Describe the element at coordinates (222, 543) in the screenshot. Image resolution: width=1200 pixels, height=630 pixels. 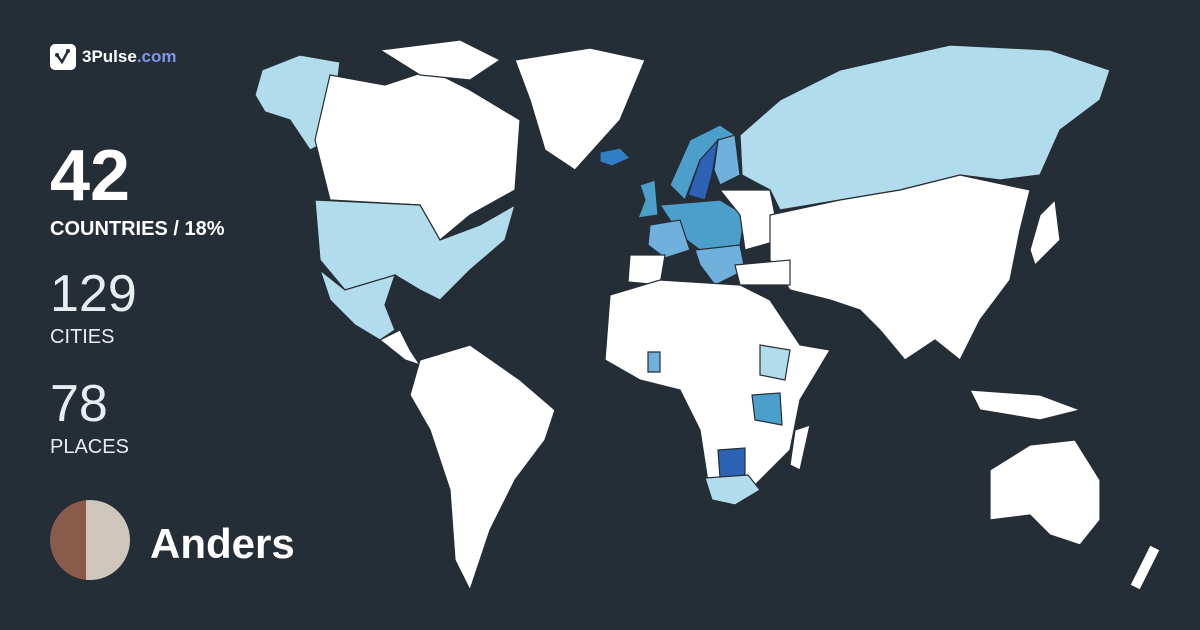
I see `user-name: Anders` at that location.